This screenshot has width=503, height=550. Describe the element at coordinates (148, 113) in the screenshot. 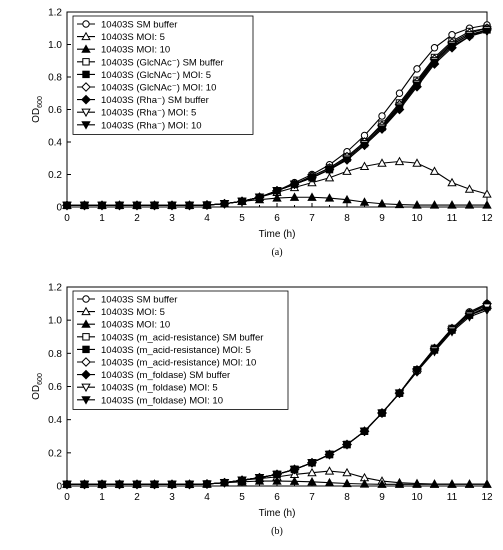

I see `legend-entry-label: 10403S (Rha⁻) MOI: 5` at that location.